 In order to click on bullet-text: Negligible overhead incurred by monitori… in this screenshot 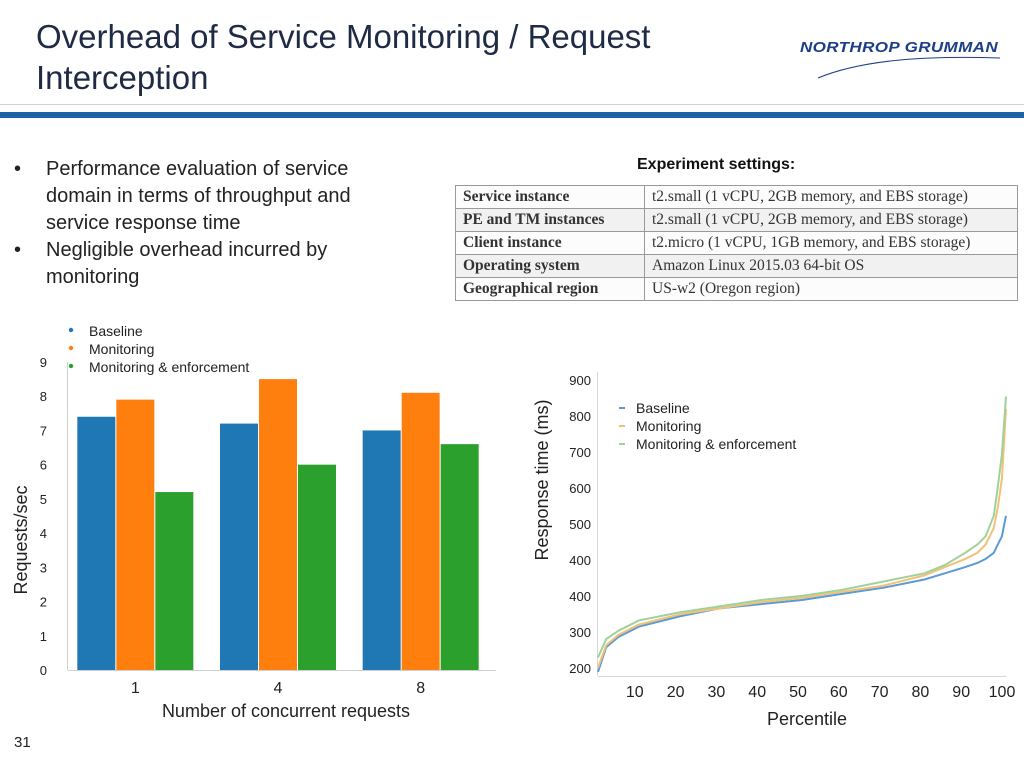, I will do `click(187, 263)`.